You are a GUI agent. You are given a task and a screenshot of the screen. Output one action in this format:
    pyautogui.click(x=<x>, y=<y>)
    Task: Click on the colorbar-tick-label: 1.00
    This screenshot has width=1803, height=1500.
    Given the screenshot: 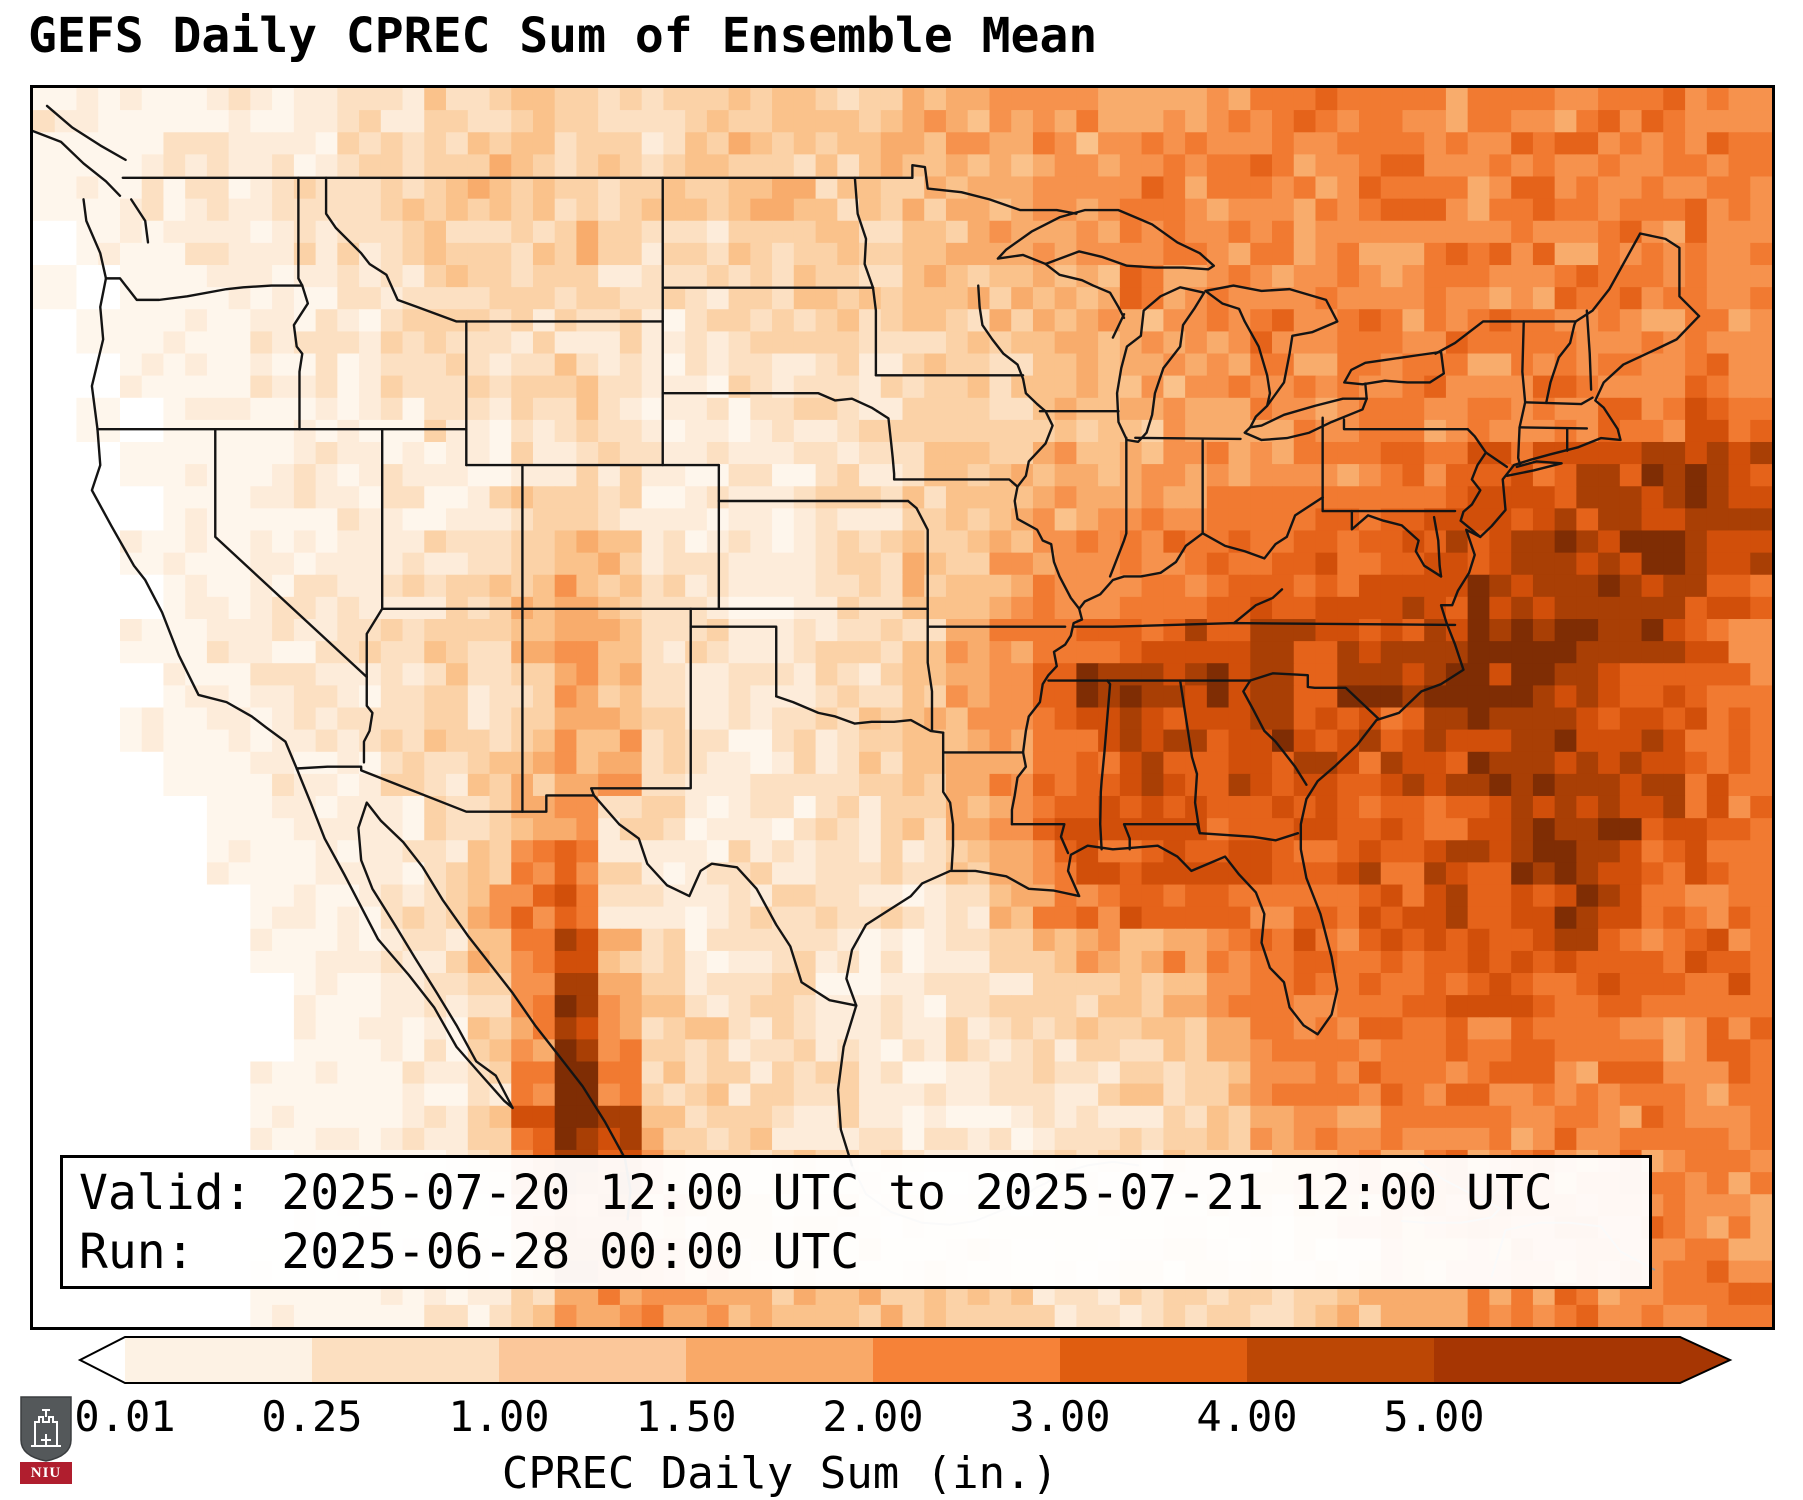 What is the action you would take?
    pyautogui.click(x=499, y=1416)
    